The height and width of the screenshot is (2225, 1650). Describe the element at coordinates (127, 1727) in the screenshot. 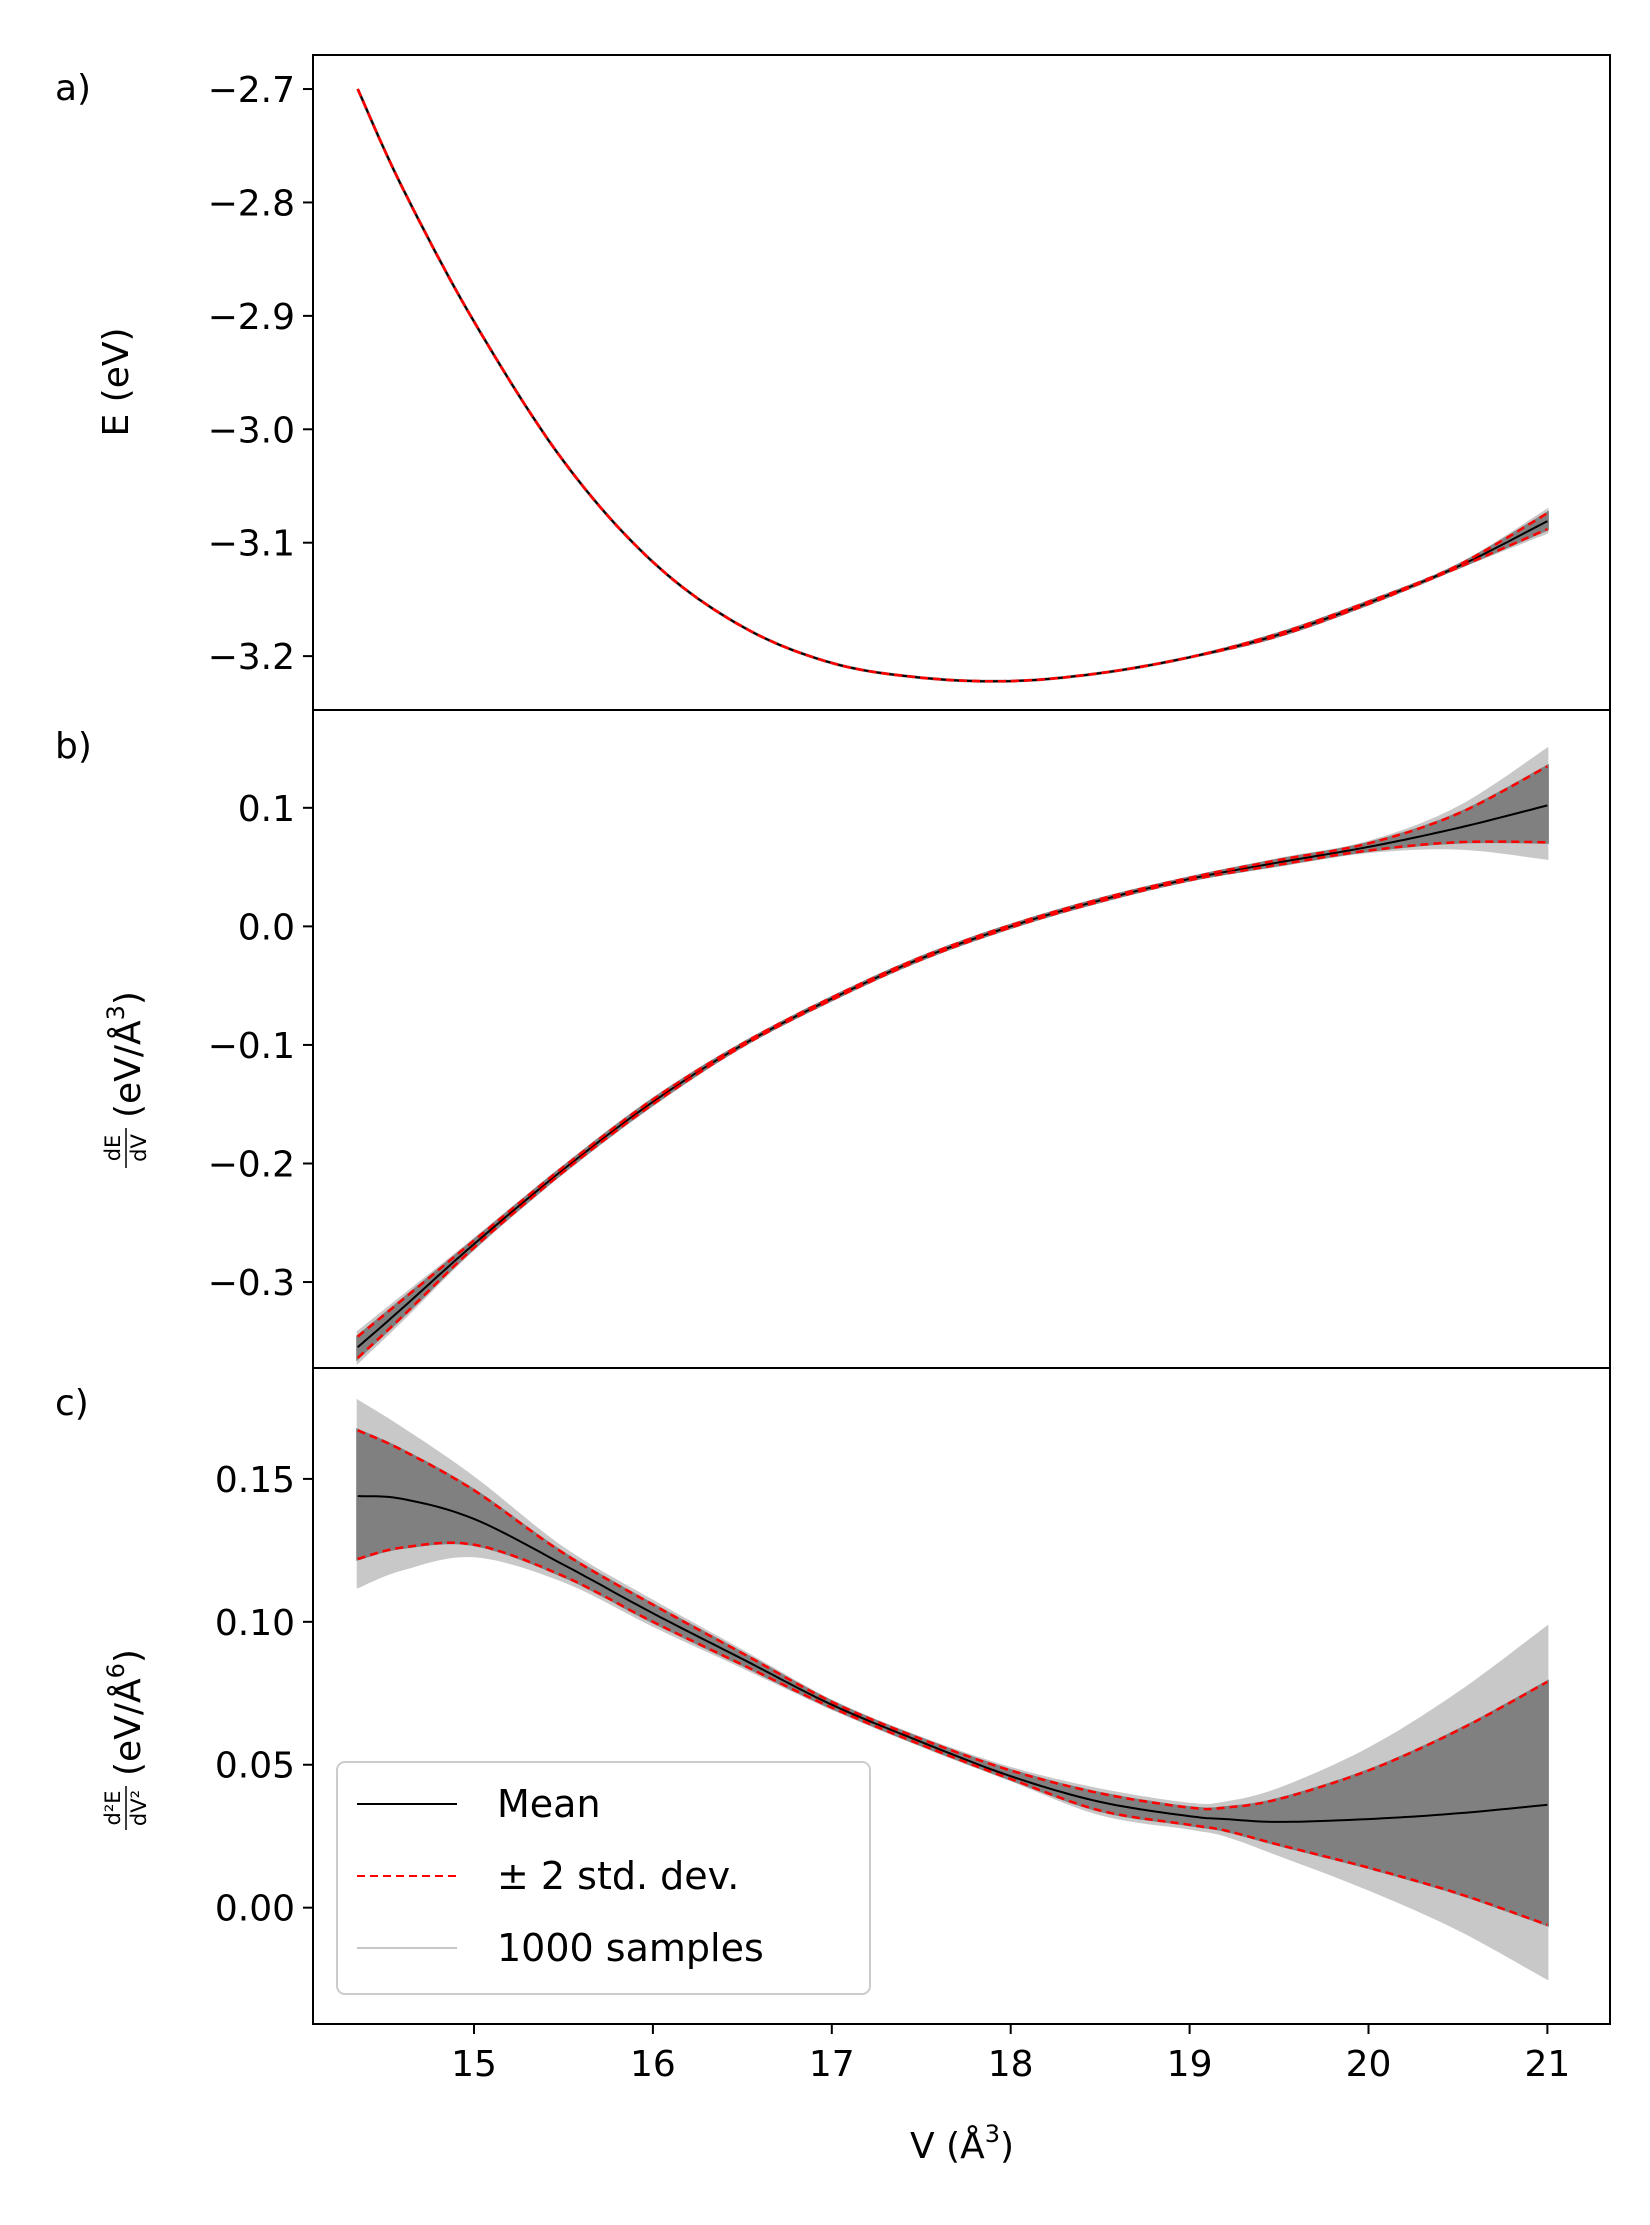

I see `panel-c-ylabel-unit: (eV/Å` at that location.